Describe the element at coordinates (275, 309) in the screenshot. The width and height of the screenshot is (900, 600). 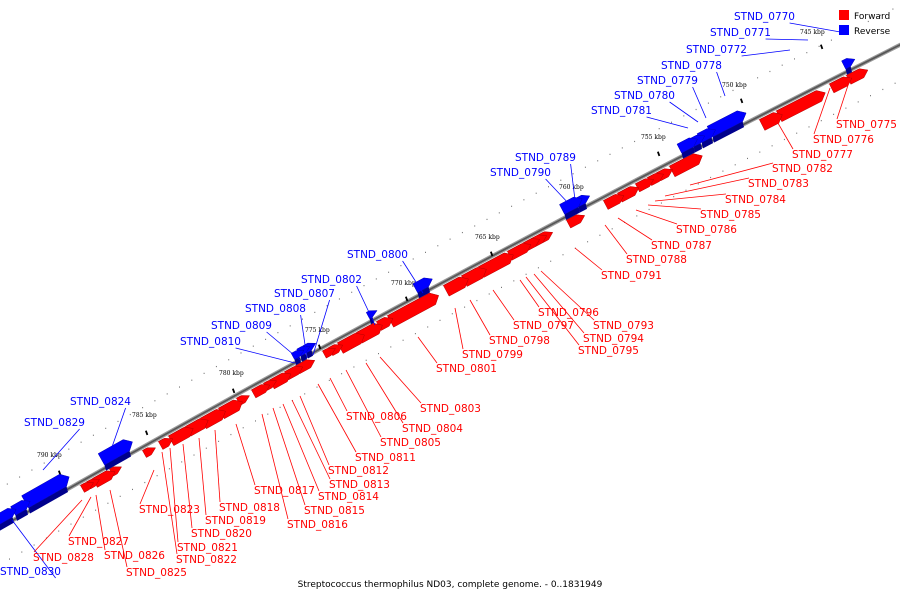
I see `gene-label-stnd-0808: STND_0808` at that location.